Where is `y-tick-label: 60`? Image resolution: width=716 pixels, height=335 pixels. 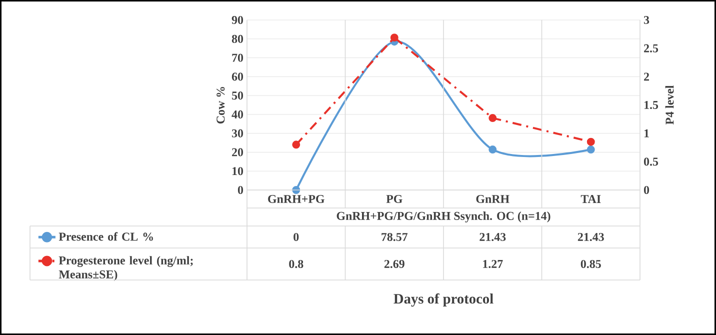 y-tick-label: 60 is located at coordinates (238, 76).